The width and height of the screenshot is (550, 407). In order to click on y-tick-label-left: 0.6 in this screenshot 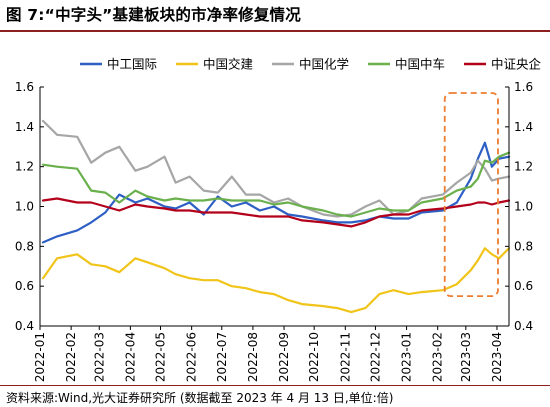, I will do `click(24, 286)`.